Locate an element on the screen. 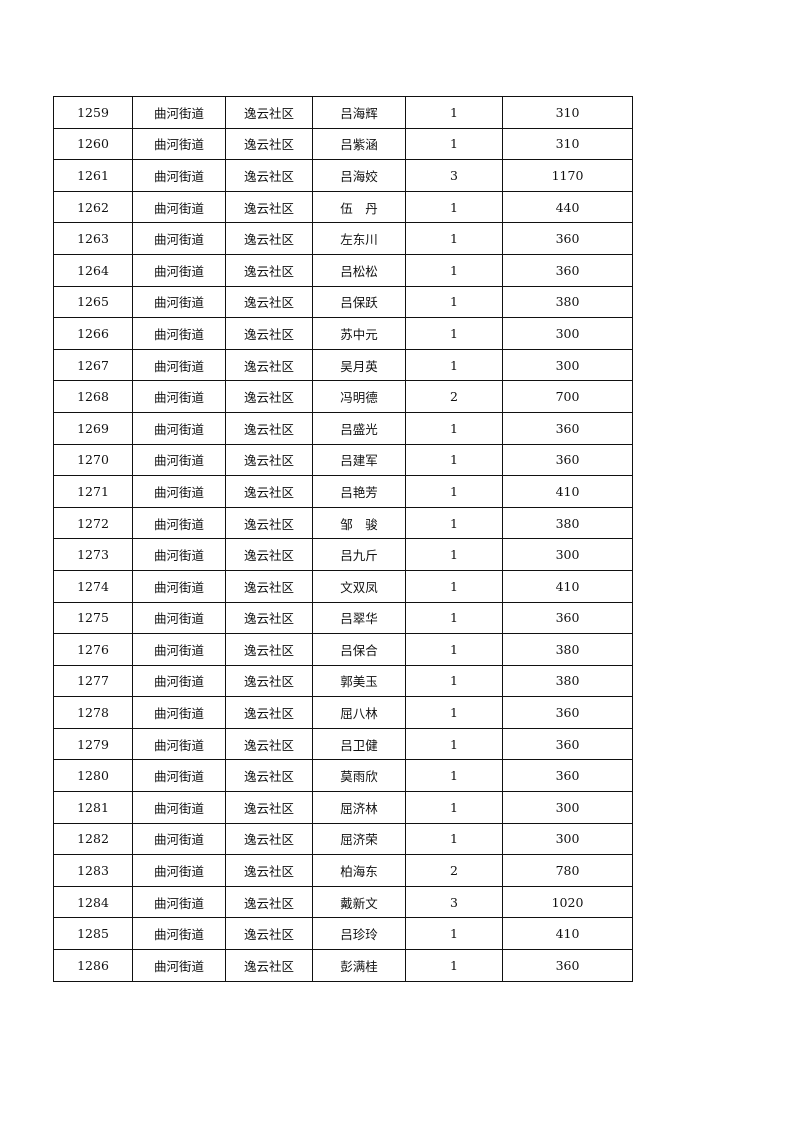 Image resolution: width=793 pixels, height=1122 pixels. name-cell: 吕紫涵 is located at coordinates (359, 144).